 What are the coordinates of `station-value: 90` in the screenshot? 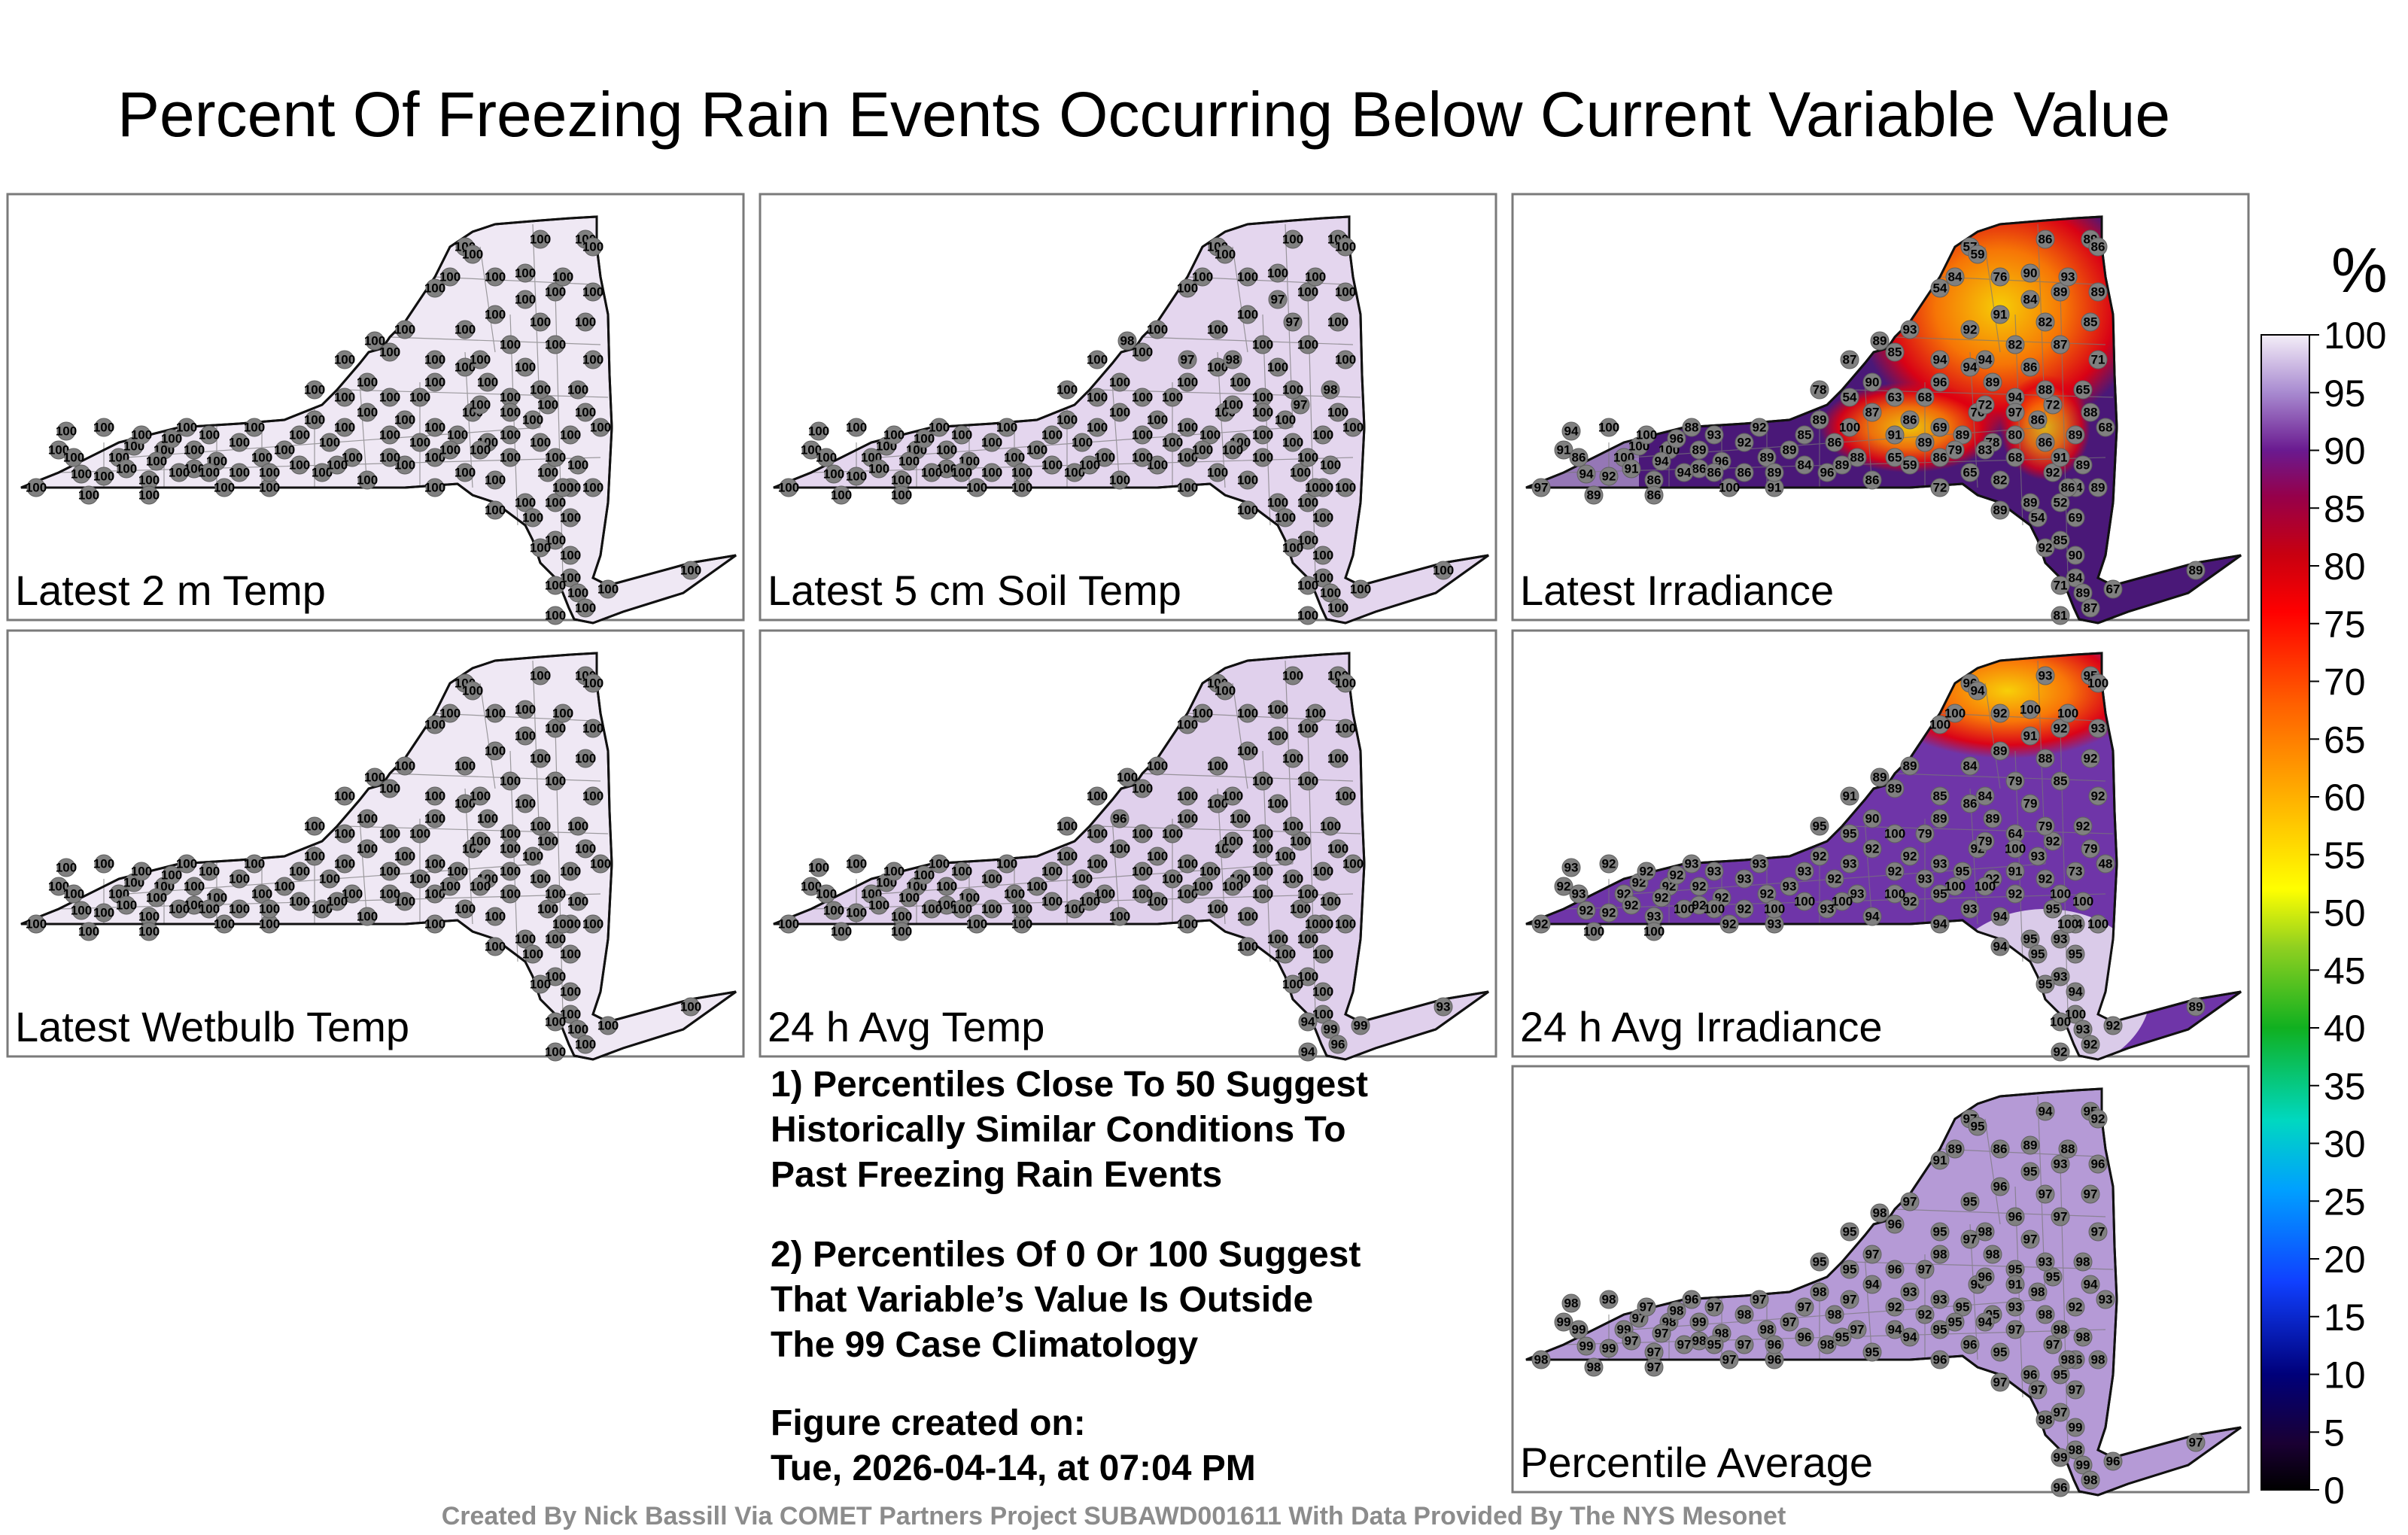 It's located at (1872, 382).